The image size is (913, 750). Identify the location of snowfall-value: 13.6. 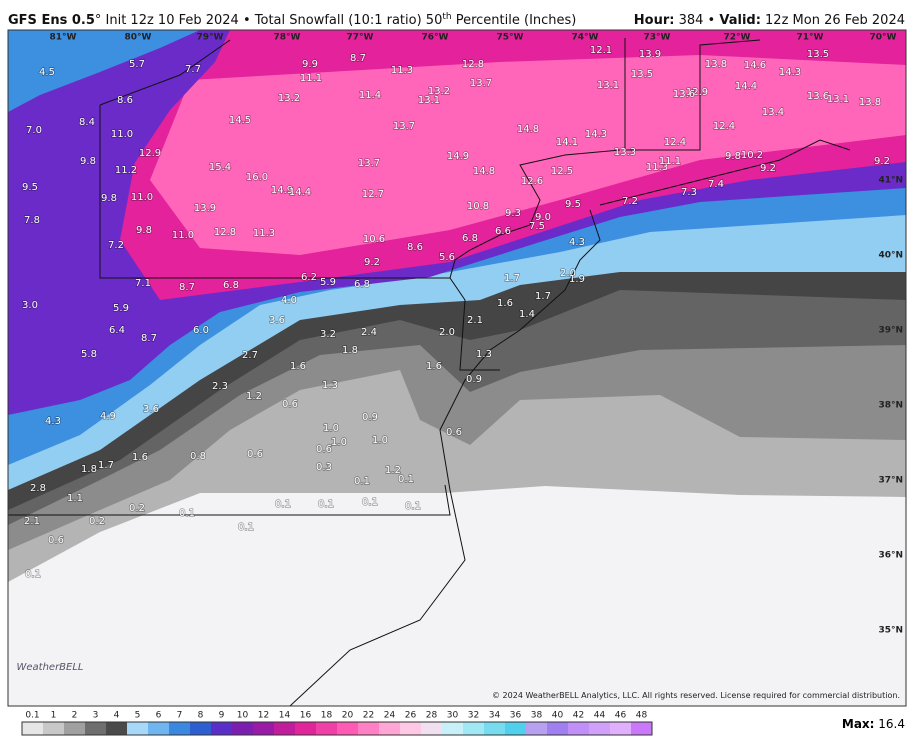
(684, 94).